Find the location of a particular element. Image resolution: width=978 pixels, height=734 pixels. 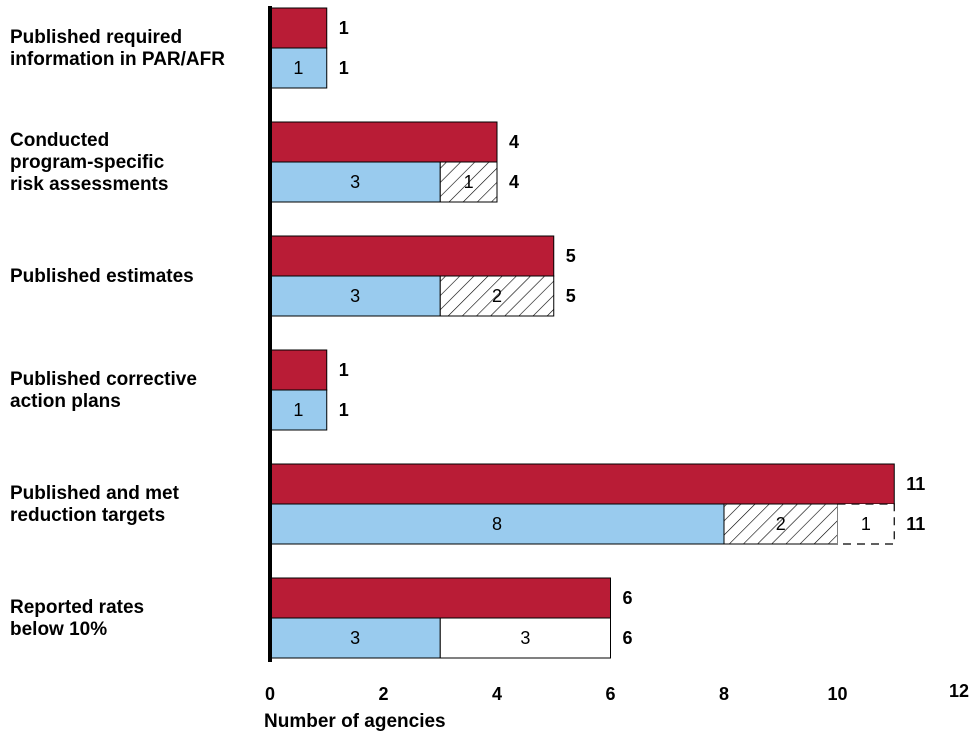

bottom-bar-4-segment-2-label: 1 is located at coordinates (866, 524).